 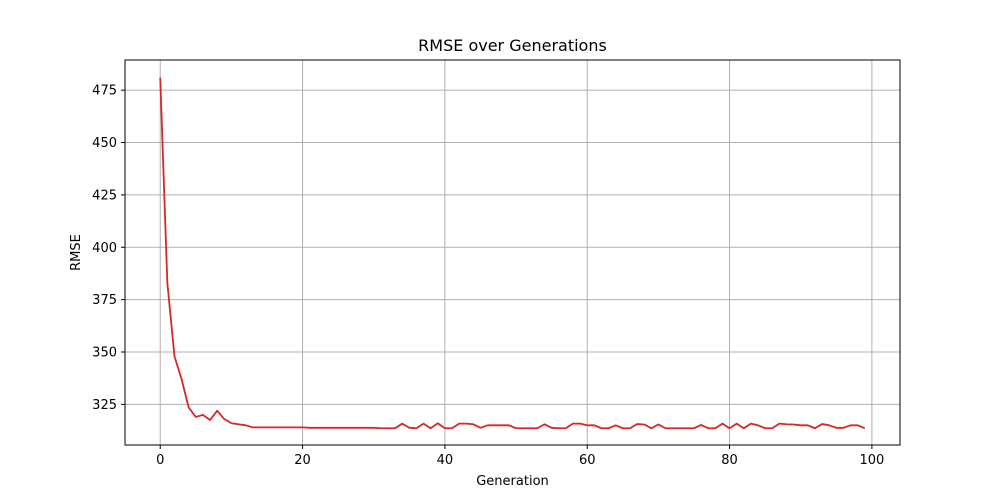 I want to click on x-tick-label: 80, so click(x=729, y=460).